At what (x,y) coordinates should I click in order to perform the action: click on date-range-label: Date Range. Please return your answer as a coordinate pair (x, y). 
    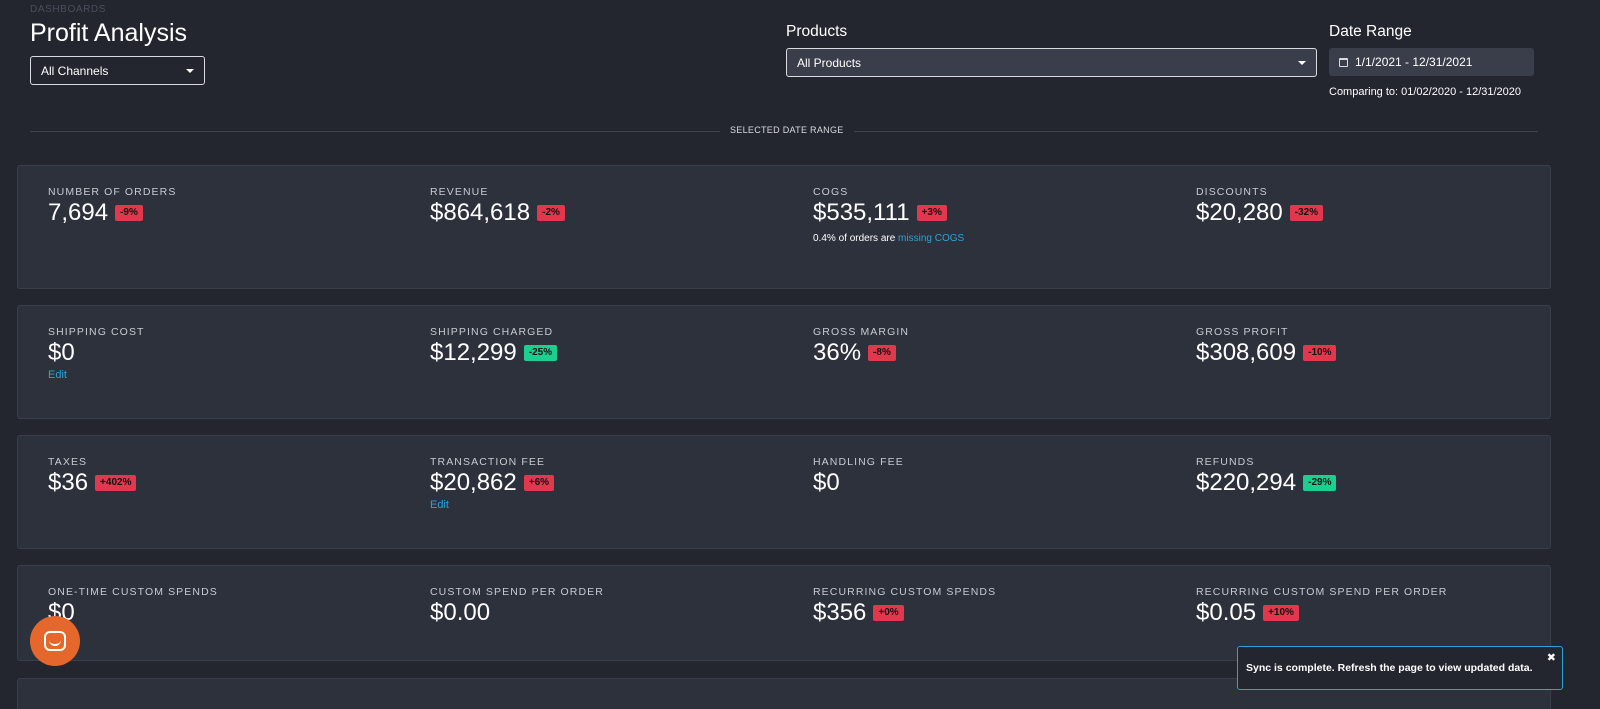
    Looking at the image, I should click on (1370, 31).